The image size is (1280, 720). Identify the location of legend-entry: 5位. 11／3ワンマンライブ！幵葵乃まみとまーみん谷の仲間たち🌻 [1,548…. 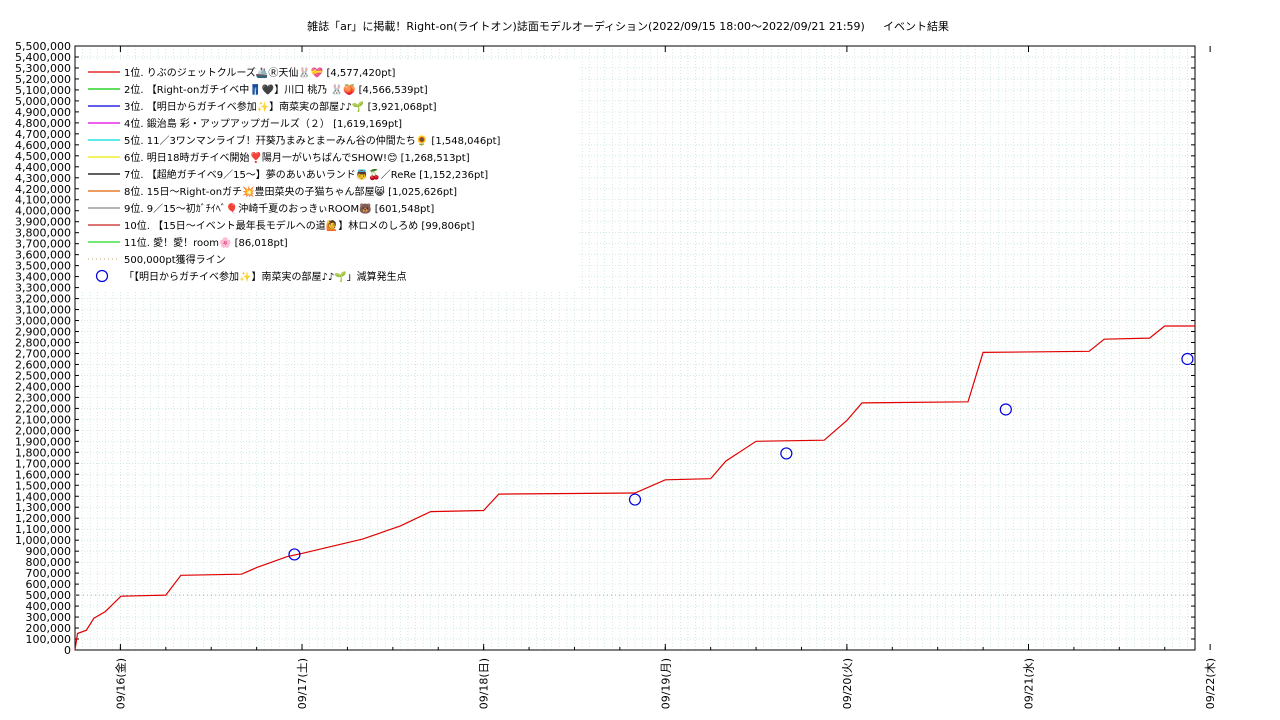
(312, 140).